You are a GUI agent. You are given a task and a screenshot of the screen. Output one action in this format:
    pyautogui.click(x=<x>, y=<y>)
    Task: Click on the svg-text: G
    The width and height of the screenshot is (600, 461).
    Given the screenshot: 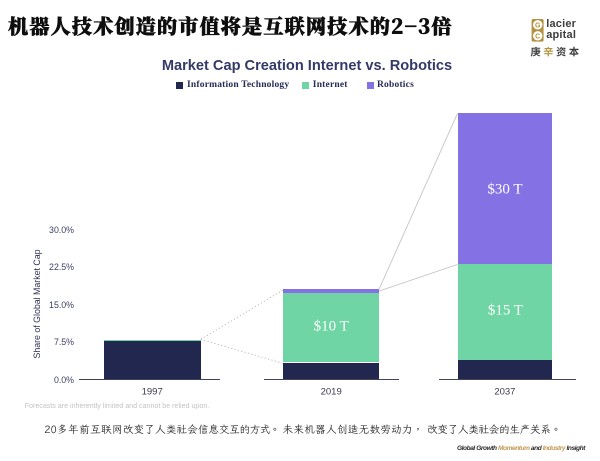 What is the action you would take?
    pyautogui.click(x=538, y=25)
    